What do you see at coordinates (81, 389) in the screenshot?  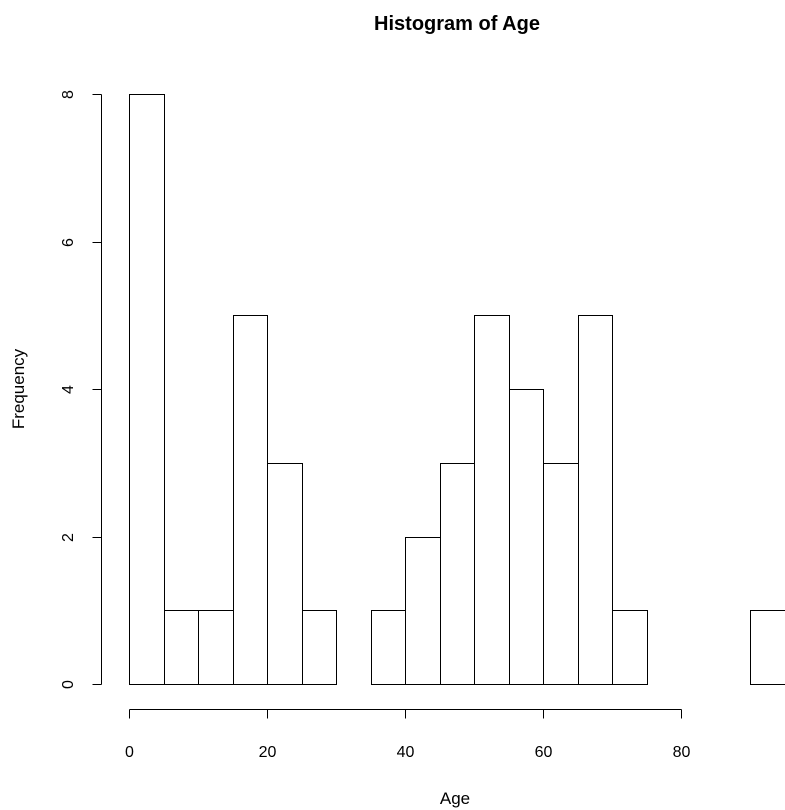 I see `y-axis: 0 2 4 6 8` at bounding box center [81, 389].